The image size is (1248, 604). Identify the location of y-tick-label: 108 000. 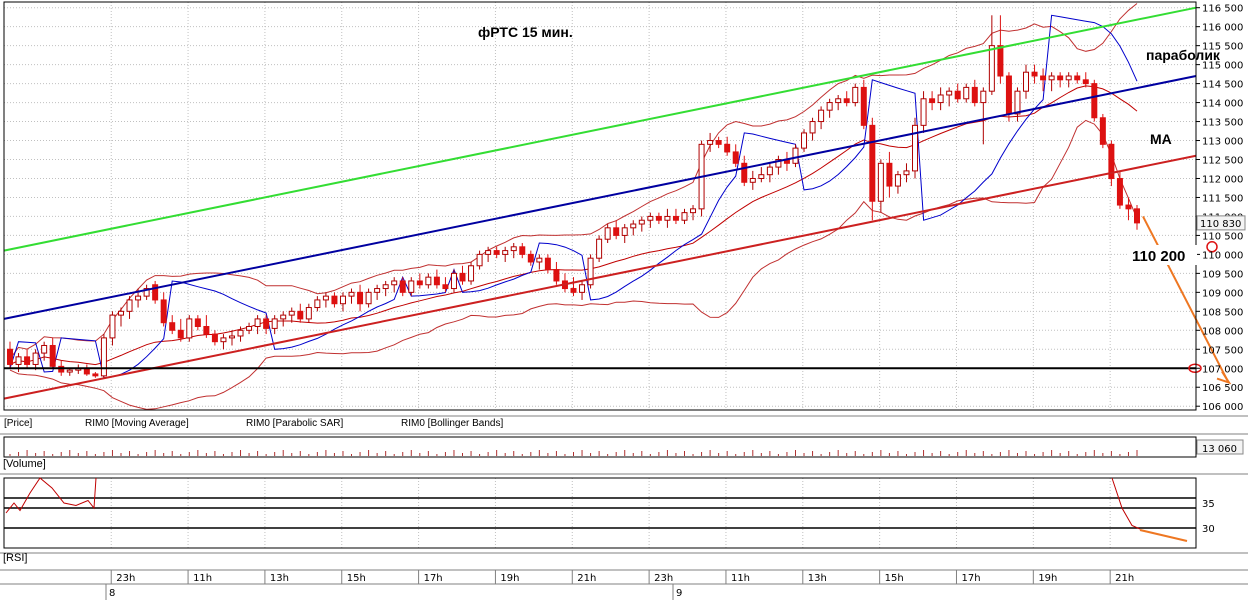
(1222, 331).